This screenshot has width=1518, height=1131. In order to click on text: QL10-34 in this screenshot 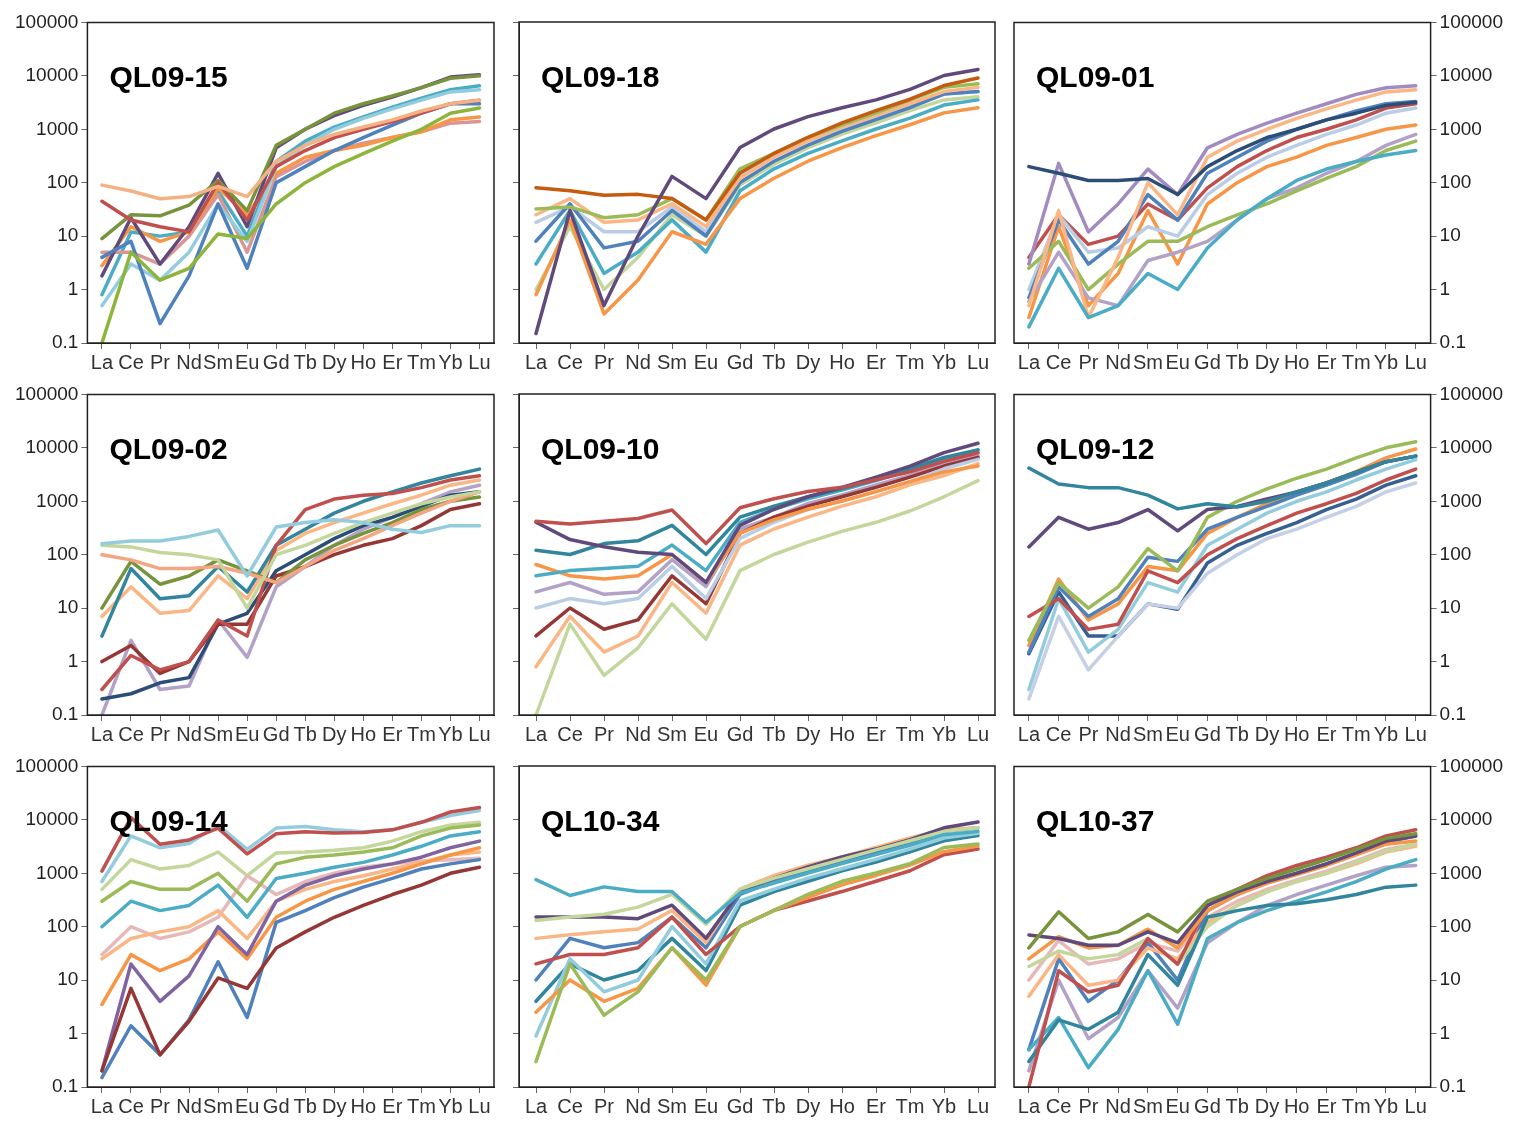, I will do `click(600, 820)`.